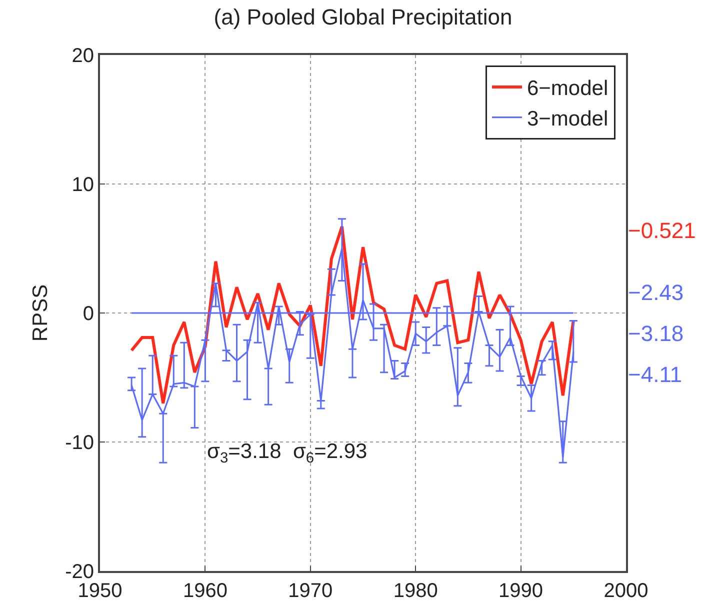 This screenshot has width=726, height=611. Describe the element at coordinates (521, 591) in the screenshot. I see `x-tick-label: 1990` at that location.